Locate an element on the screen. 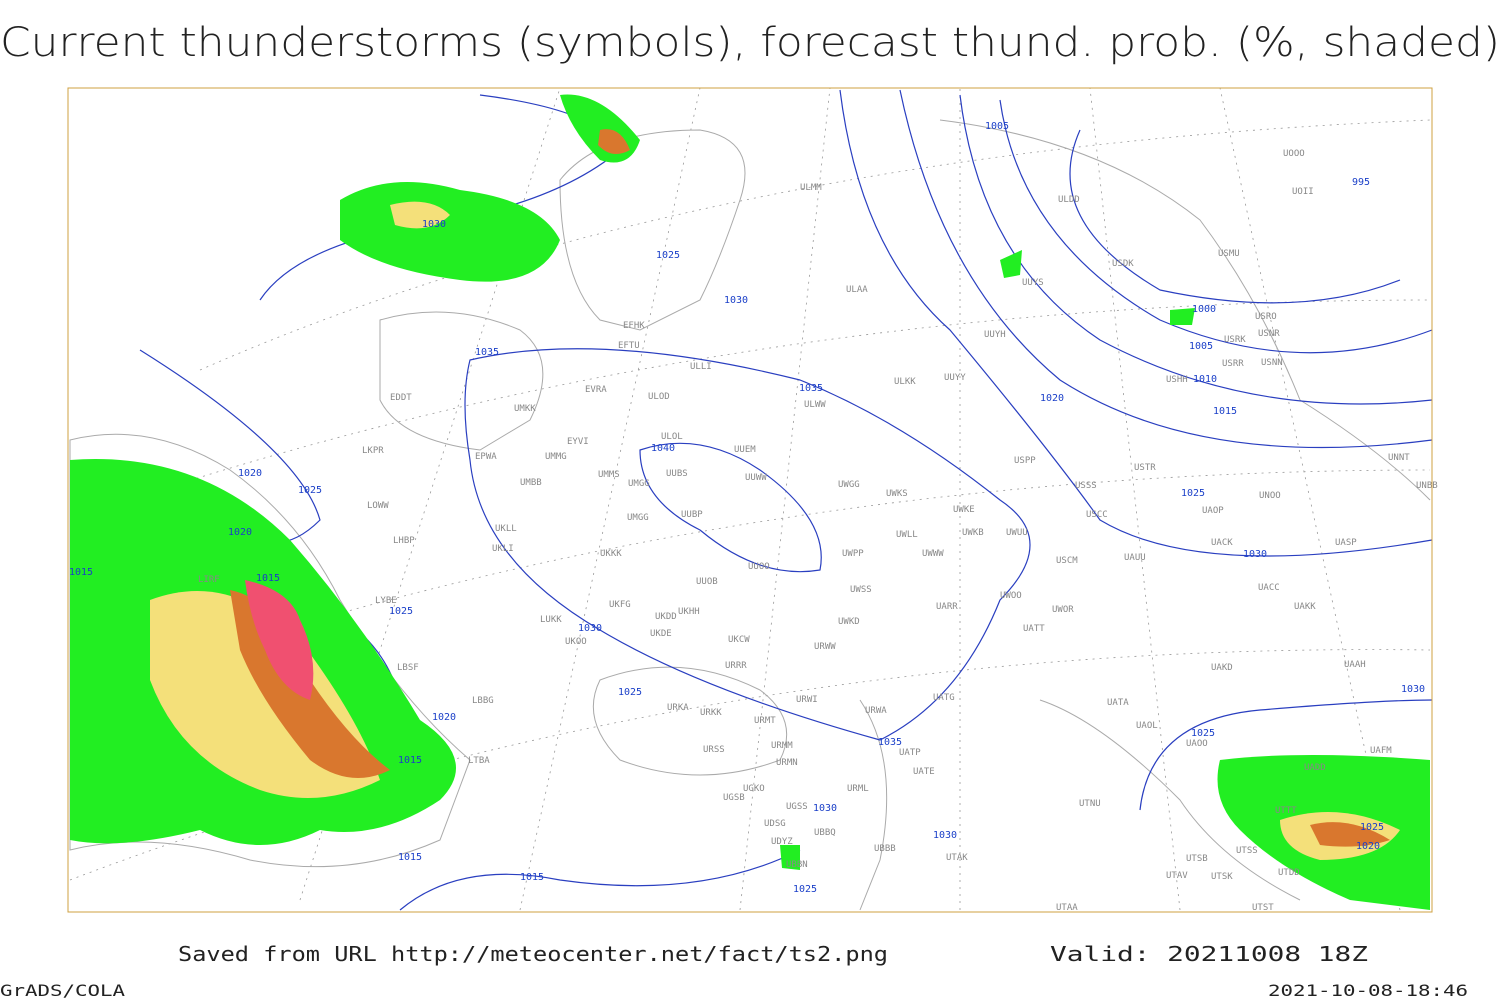 The width and height of the screenshot is (1500, 1000). station-label: UWKE is located at coordinates (964, 510).